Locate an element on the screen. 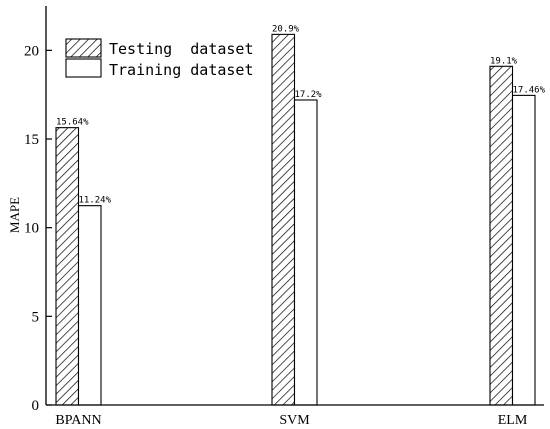 The width and height of the screenshot is (550, 429). y-axis-label: MAPE is located at coordinates (14, 215).